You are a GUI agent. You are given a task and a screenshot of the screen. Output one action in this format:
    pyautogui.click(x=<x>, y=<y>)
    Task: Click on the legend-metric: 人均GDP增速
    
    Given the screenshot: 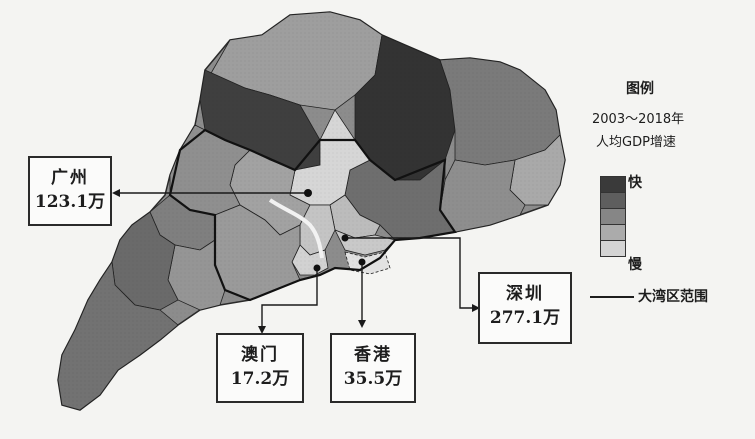 What is the action you would take?
    pyautogui.click(x=636, y=142)
    